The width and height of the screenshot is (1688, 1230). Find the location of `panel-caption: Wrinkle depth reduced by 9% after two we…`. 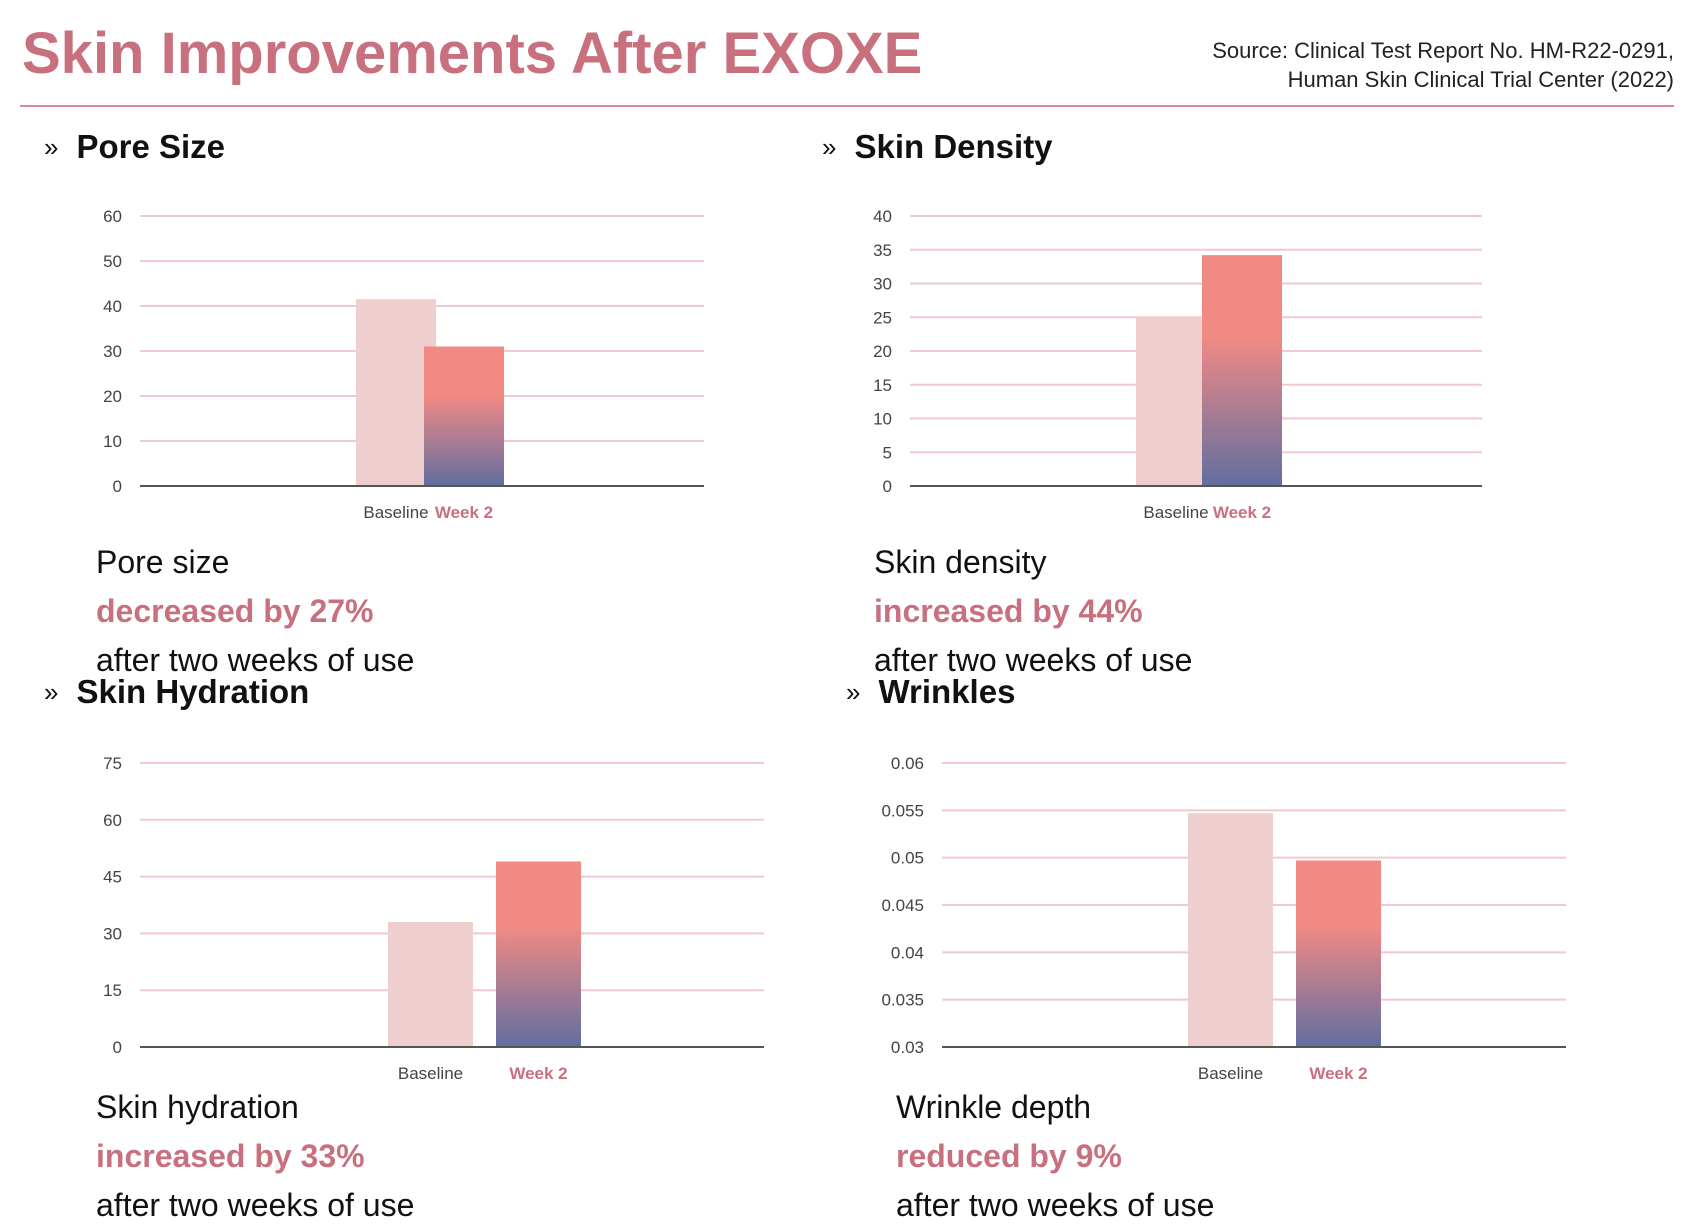

panel-caption: Wrinkle depth reduced by 9% after two we… is located at coordinates (1055, 1156).